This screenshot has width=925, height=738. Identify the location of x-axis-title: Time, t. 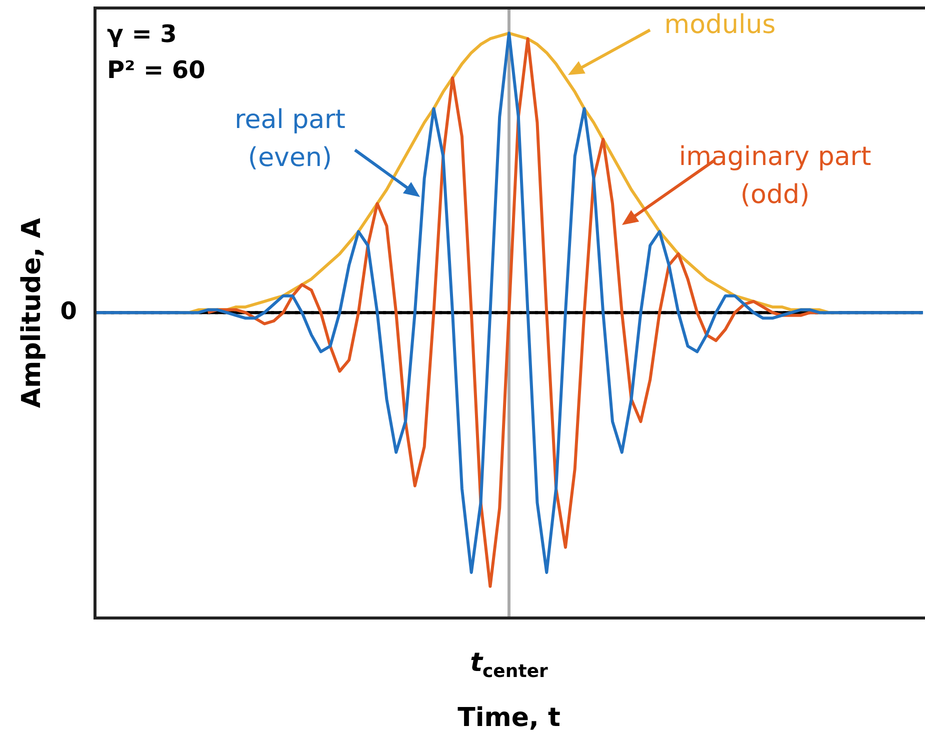
(509, 718).